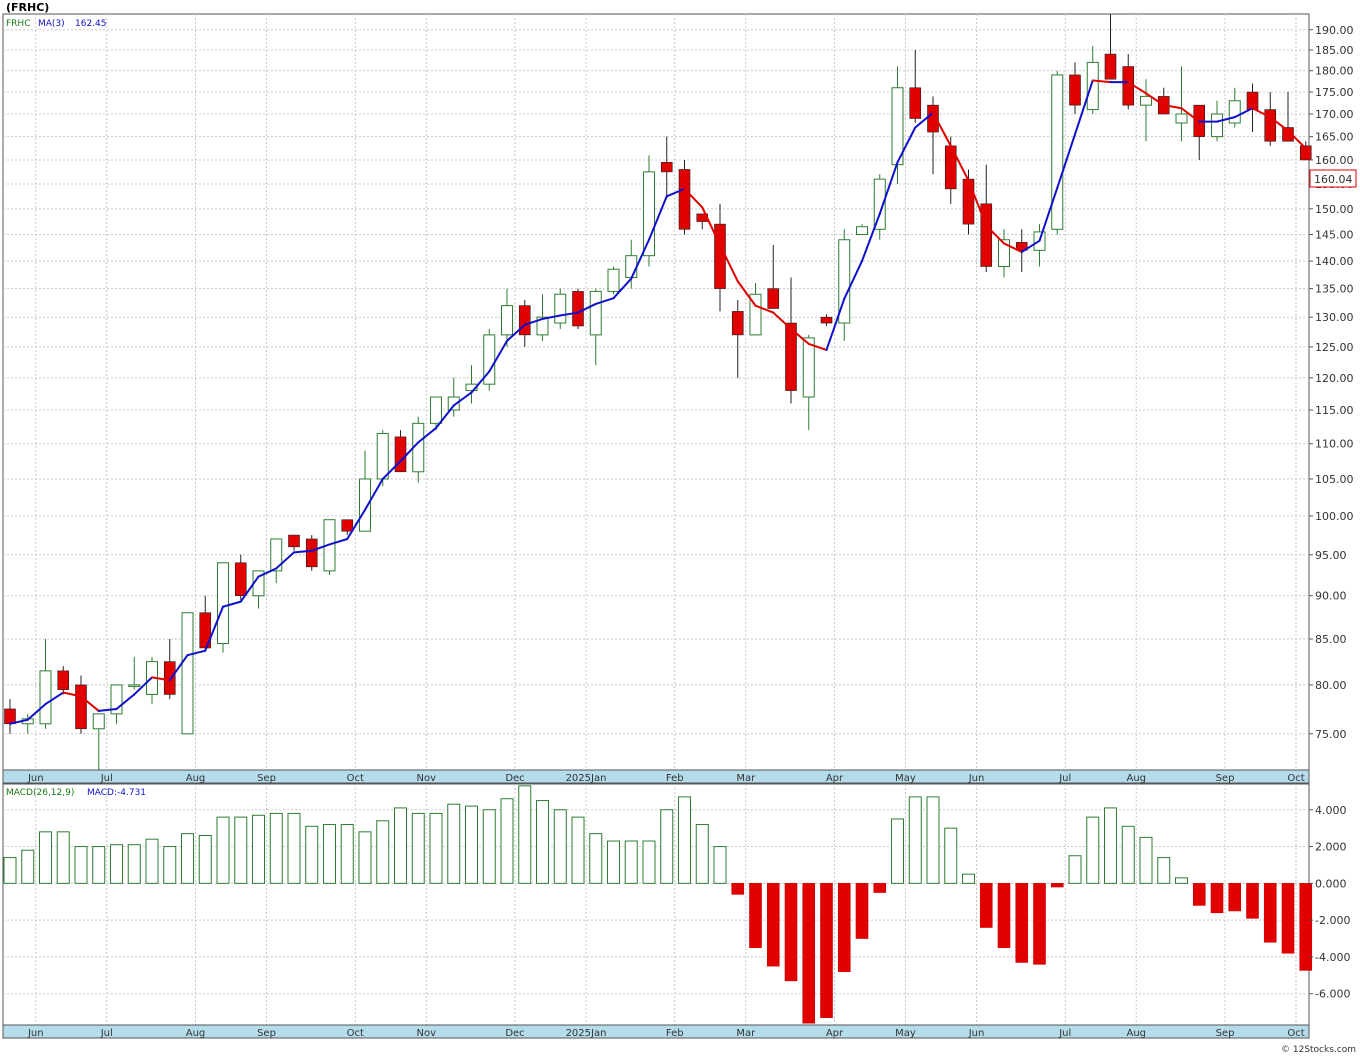 Image resolution: width=1360 pixels, height=1056 pixels. What do you see at coordinates (1318, 1050) in the screenshot?
I see `watermark: © 12Stocks.com` at bounding box center [1318, 1050].